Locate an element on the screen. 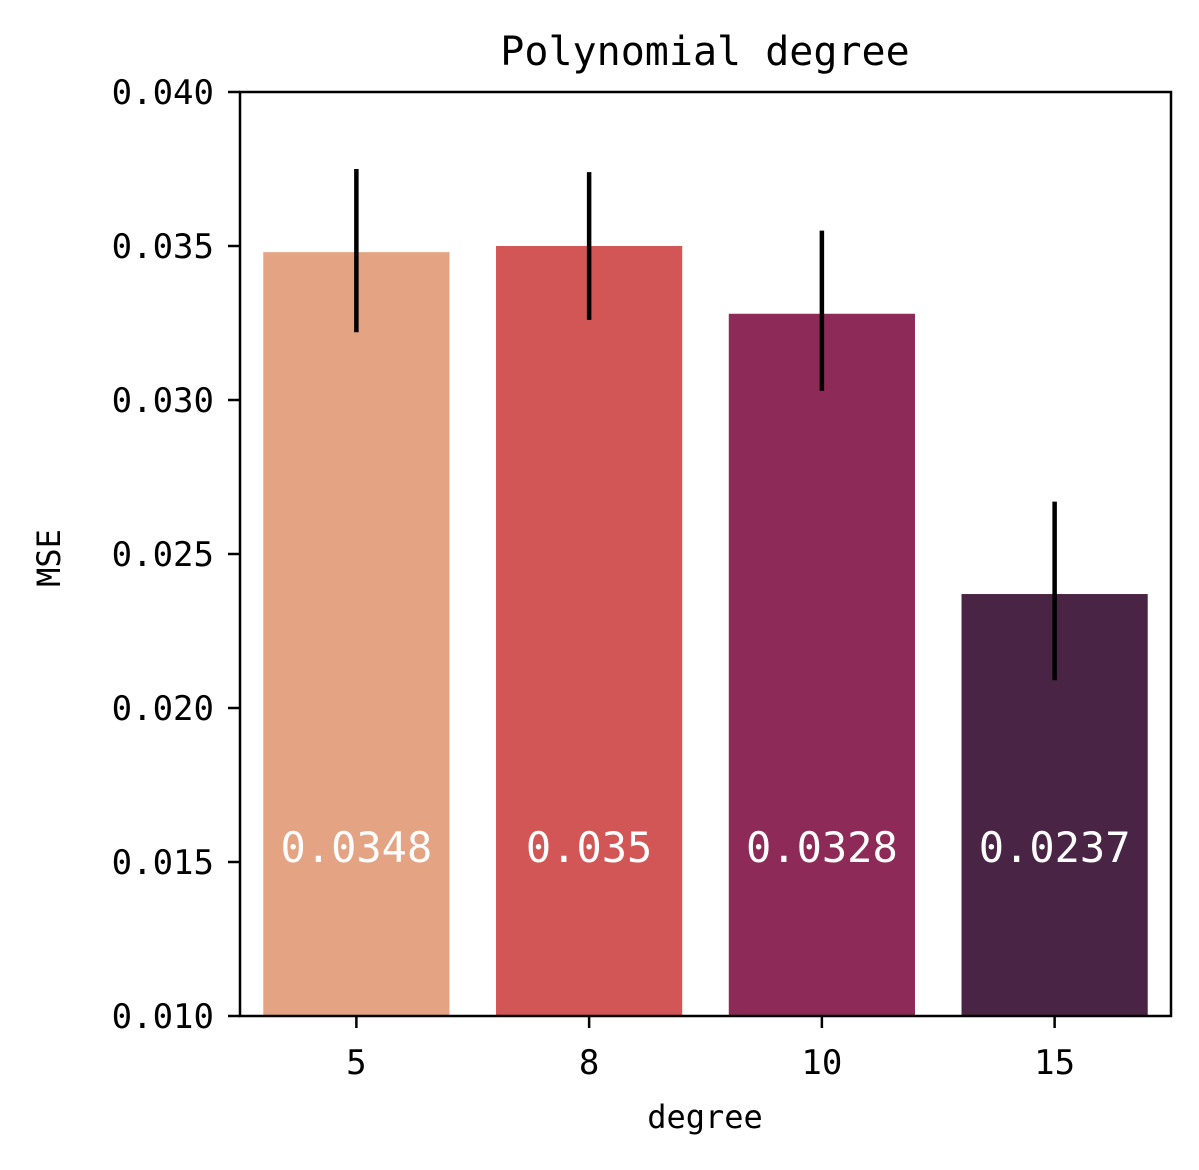 Image resolution: width=1199 pixels, height=1170 pixels. bar-value-label-10: 0.0328 is located at coordinates (822, 847).